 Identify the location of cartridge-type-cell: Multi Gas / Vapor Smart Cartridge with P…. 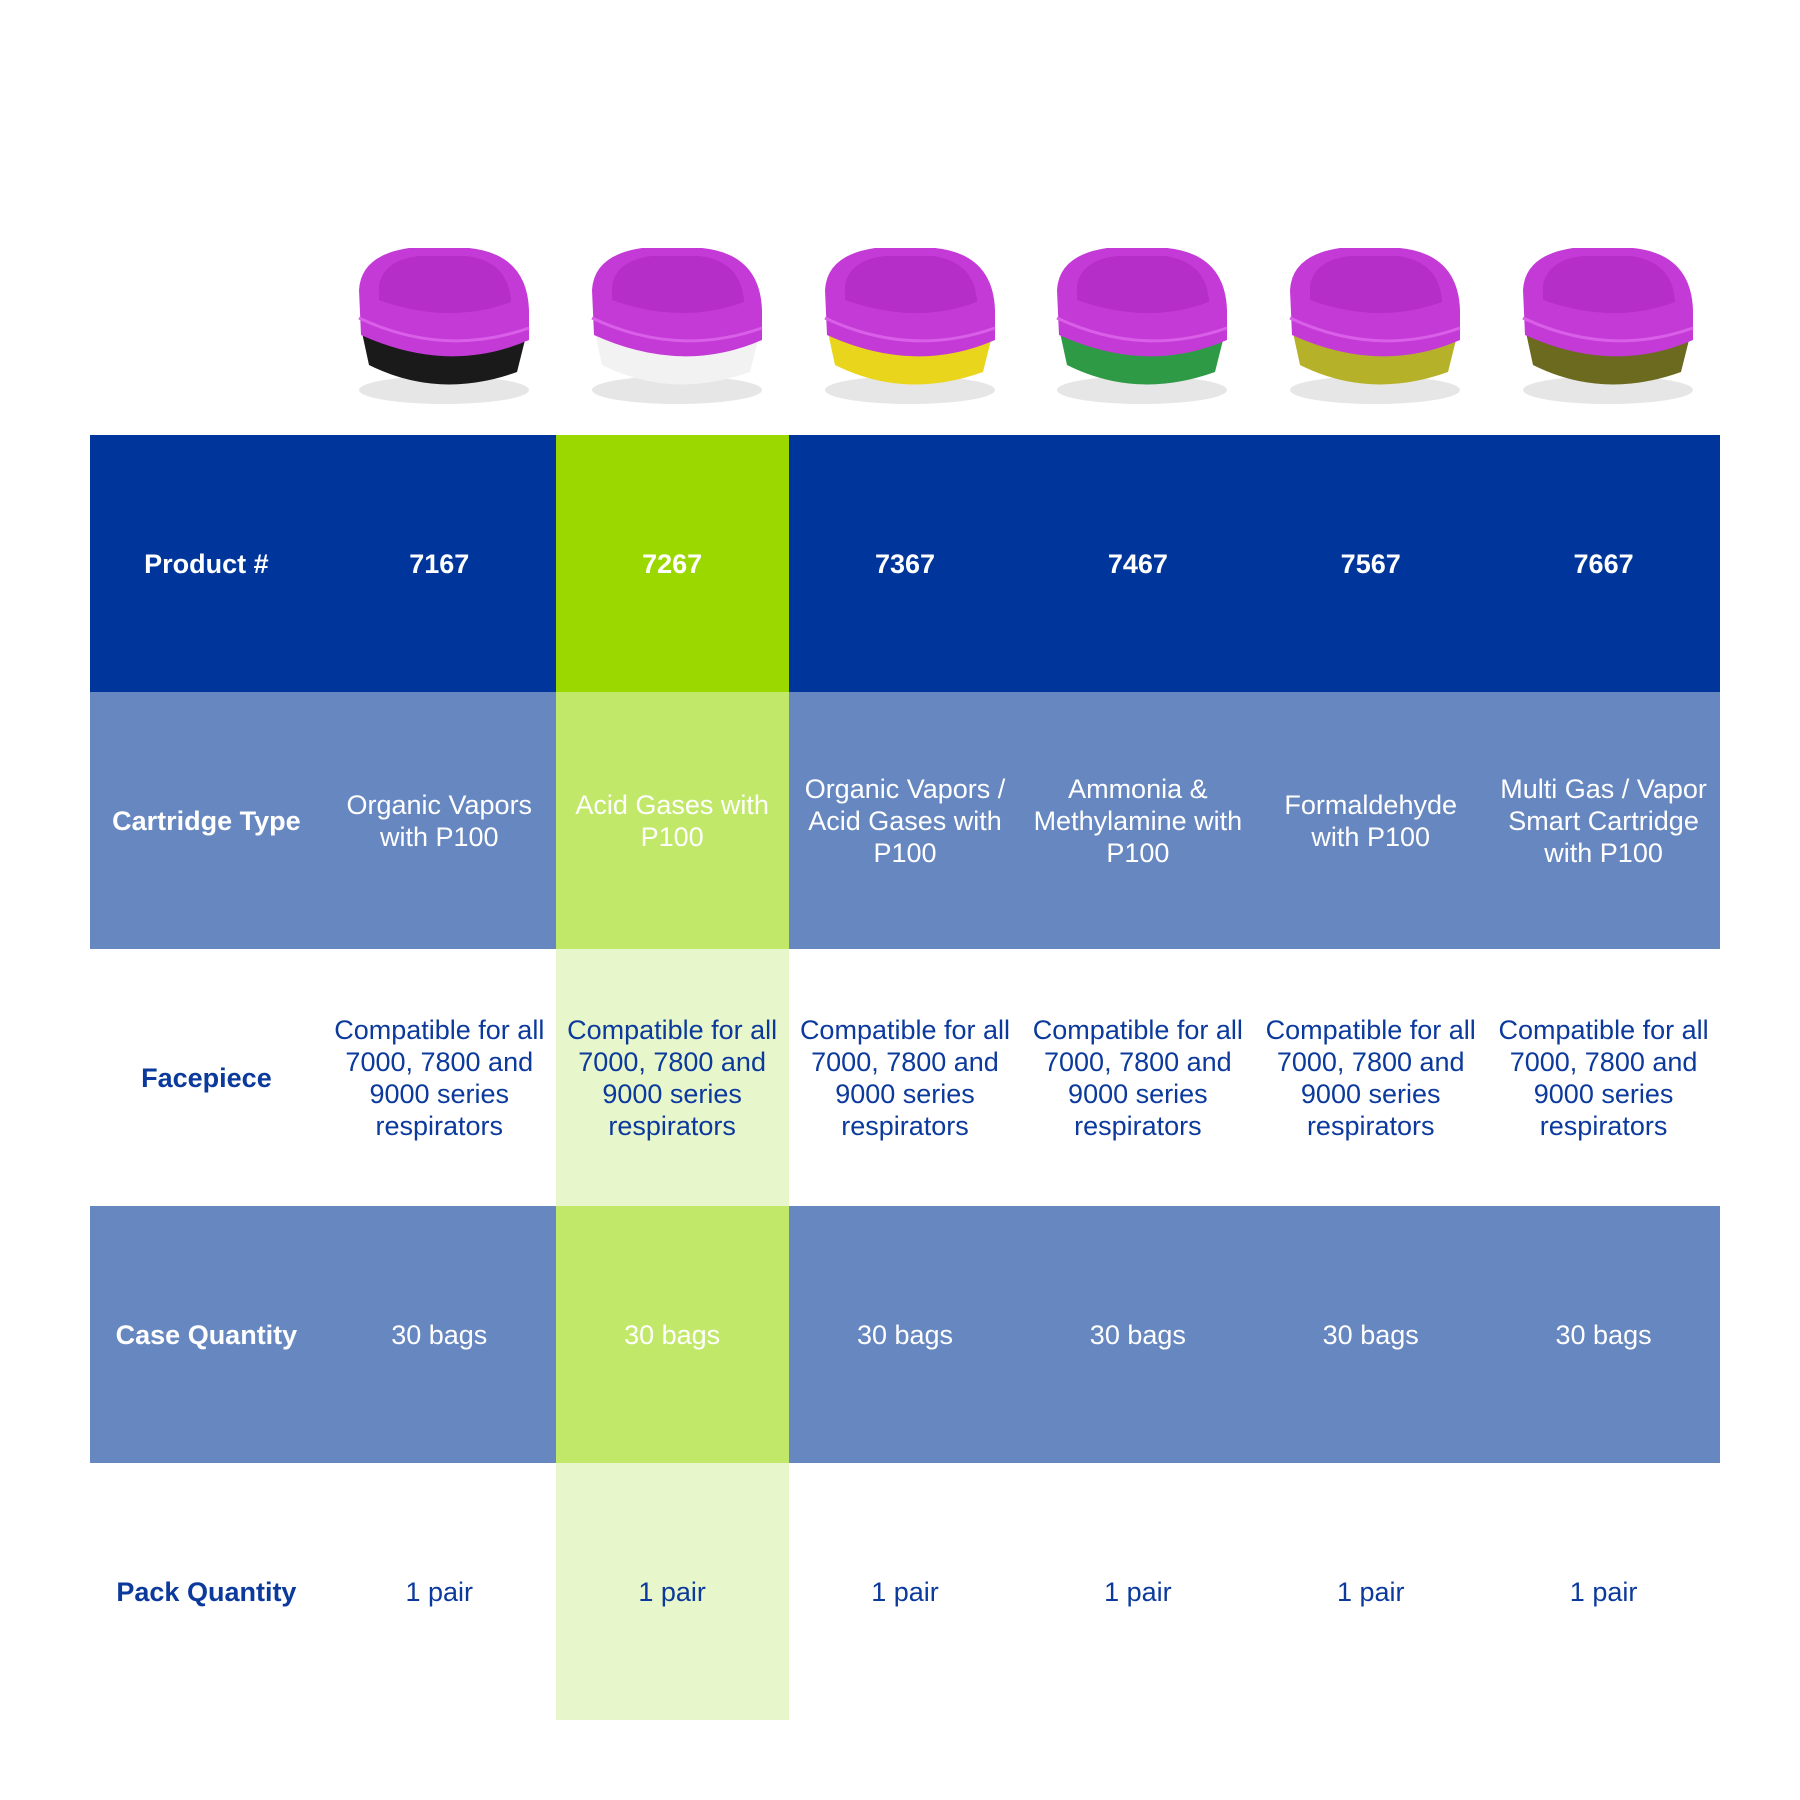
(1603, 820).